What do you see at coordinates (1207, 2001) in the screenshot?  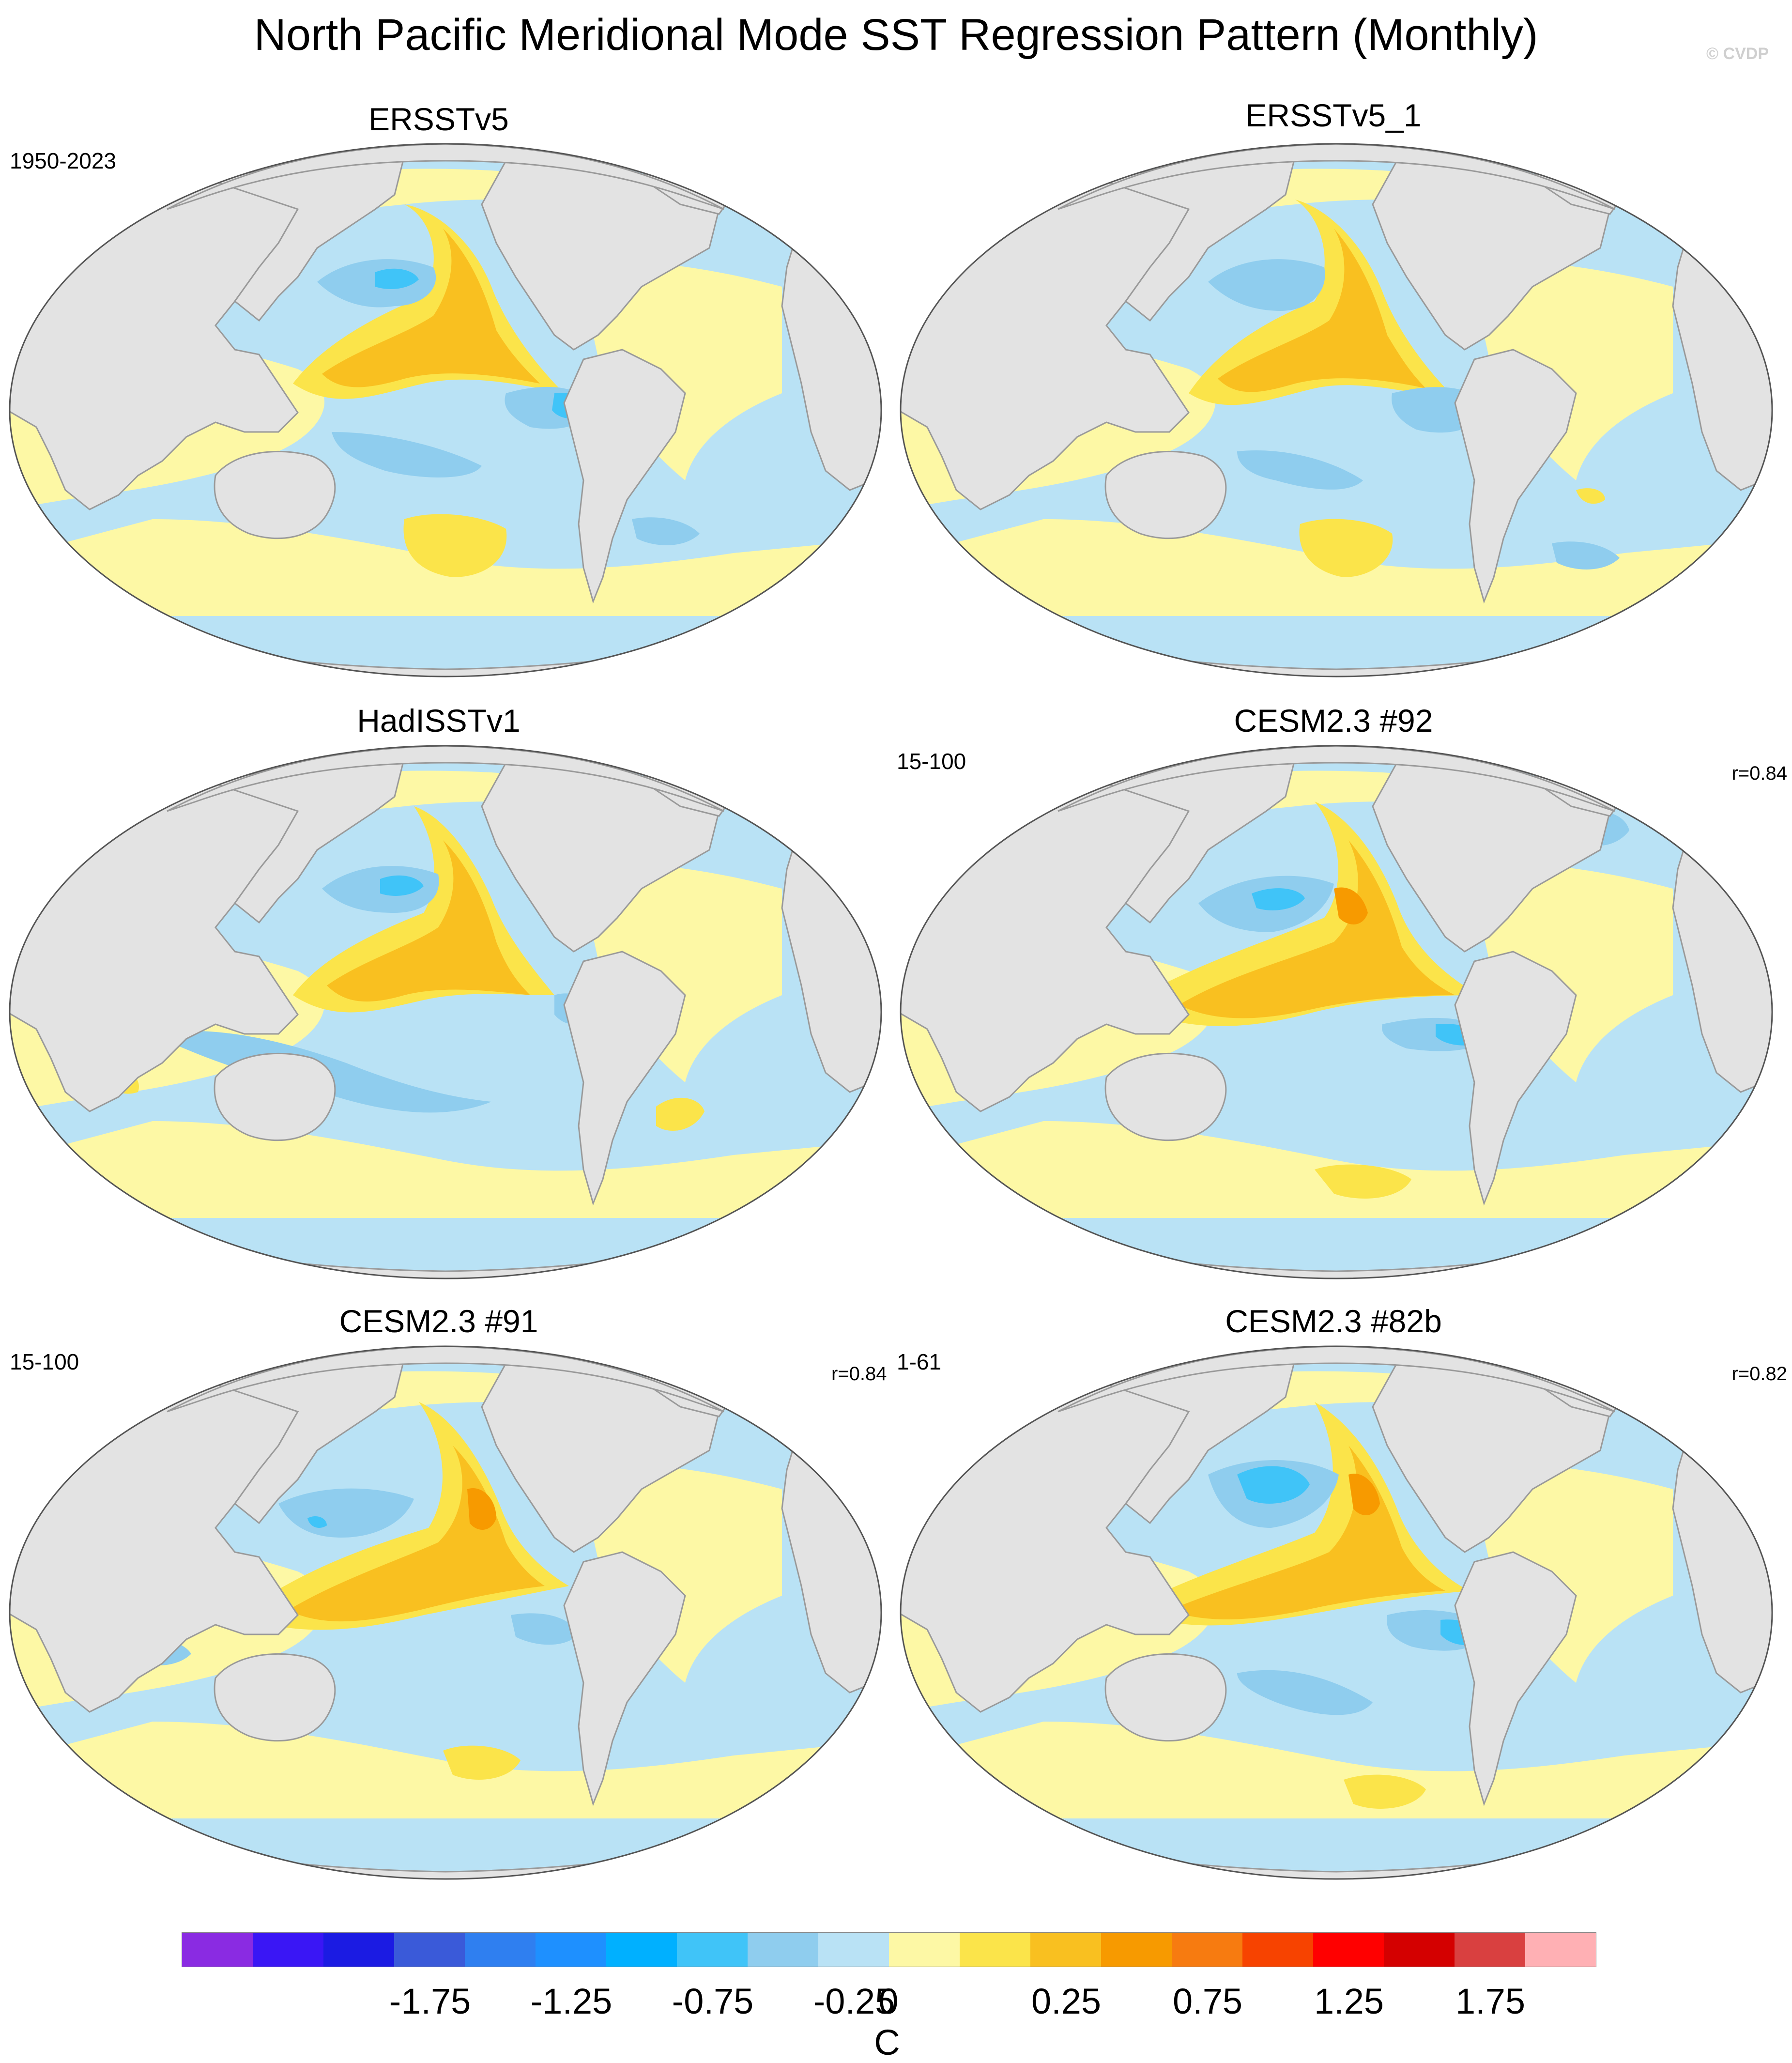 I see `colorbar-tick-label: 0.75` at bounding box center [1207, 2001].